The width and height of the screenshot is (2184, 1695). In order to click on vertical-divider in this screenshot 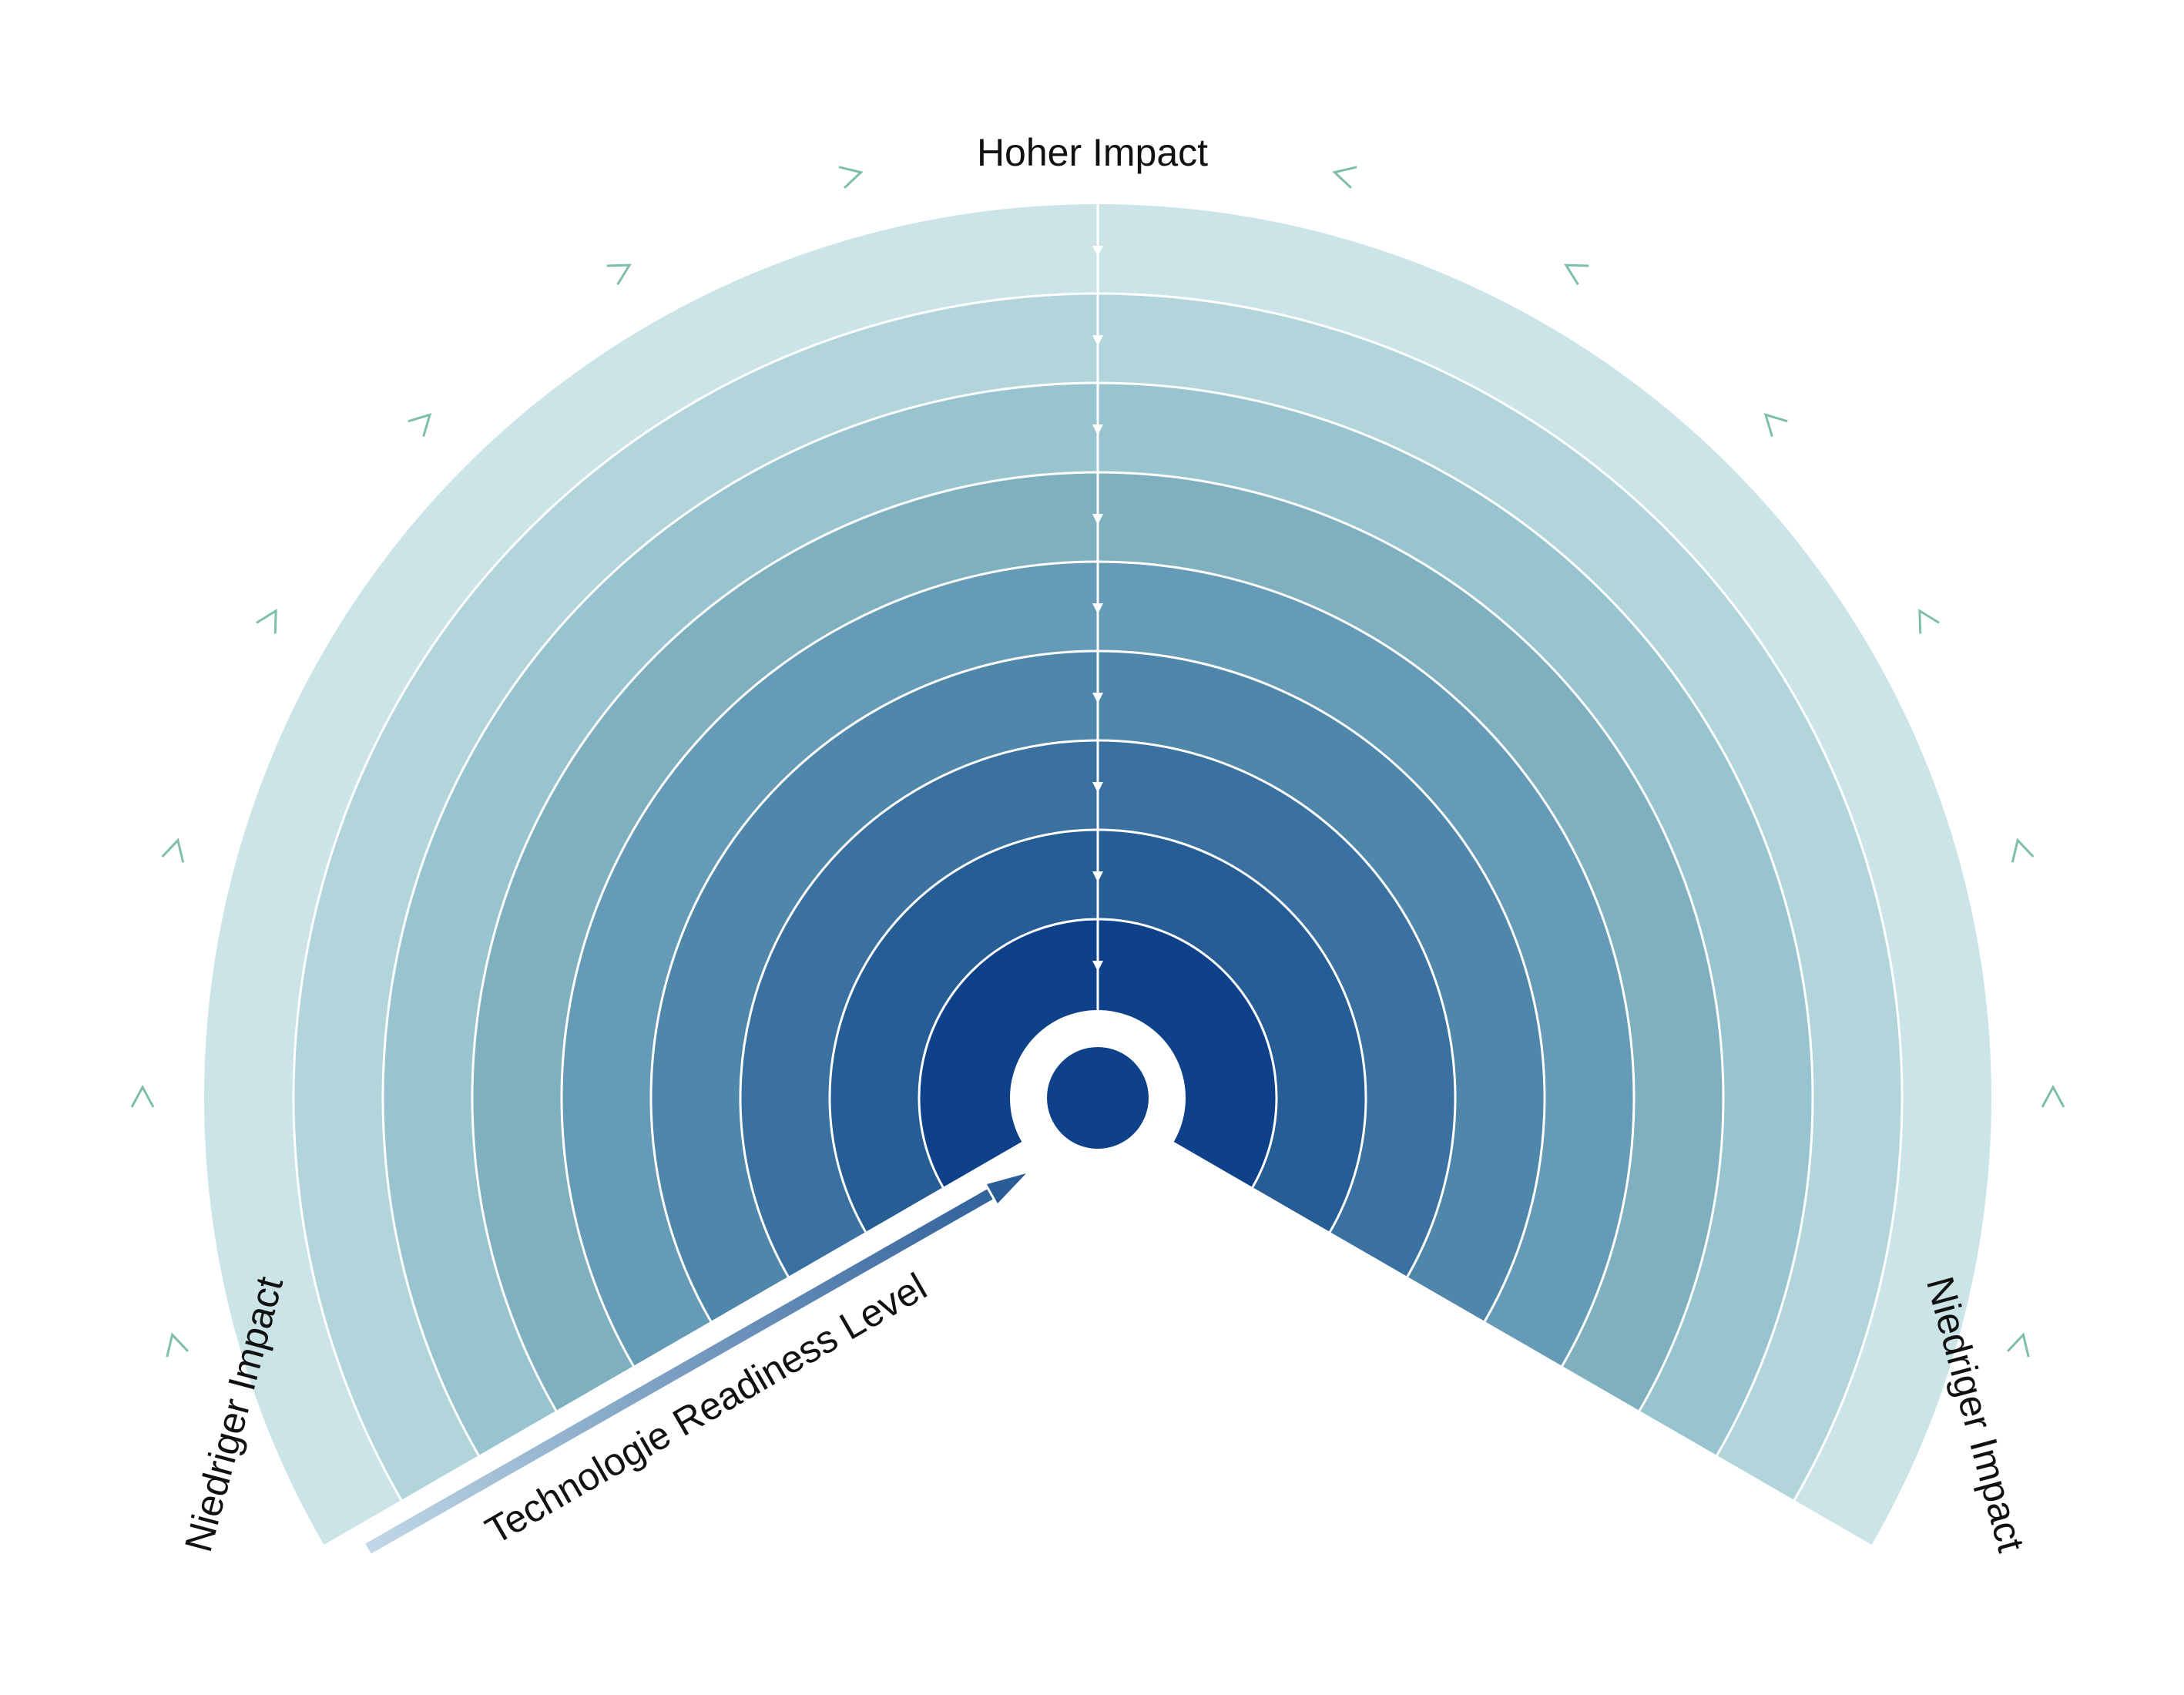, I will do `click(1097, 607)`.